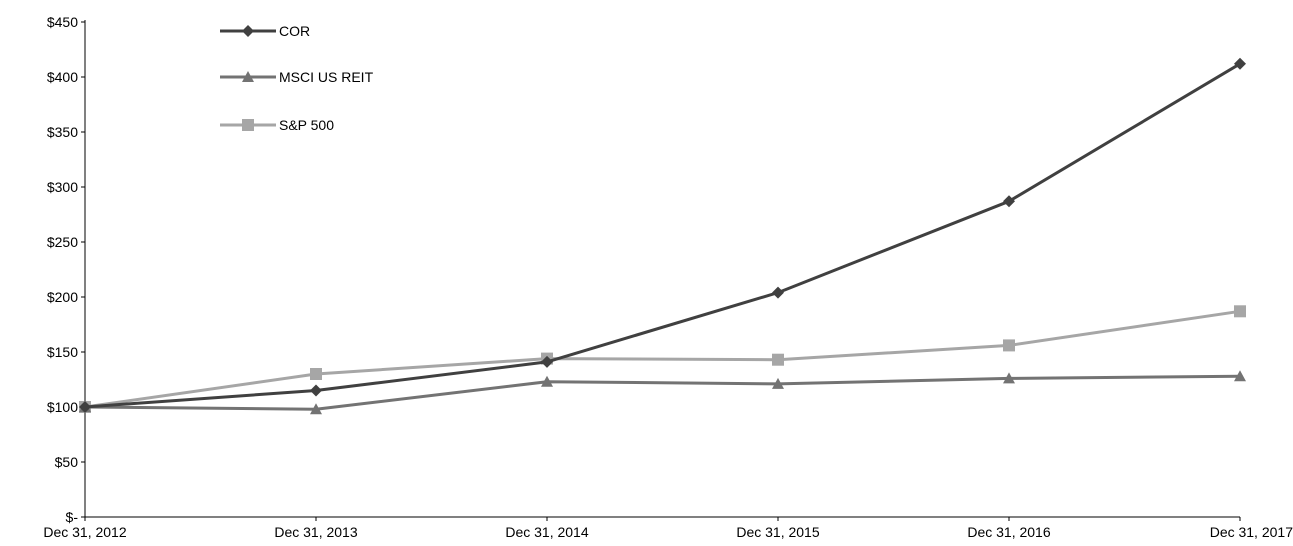 Image resolution: width=1293 pixels, height=546 pixels. I want to click on y-tick-label: $-, so click(72, 517).